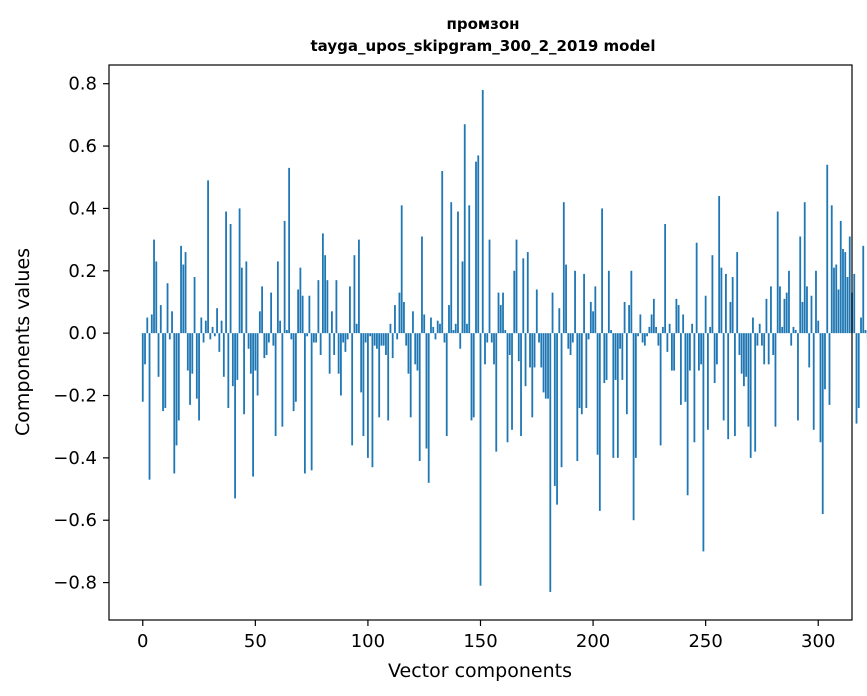 The width and height of the screenshot is (867, 696). Describe the element at coordinates (480, 641) in the screenshot. I see `x-tick-label-150: 150` at that location.